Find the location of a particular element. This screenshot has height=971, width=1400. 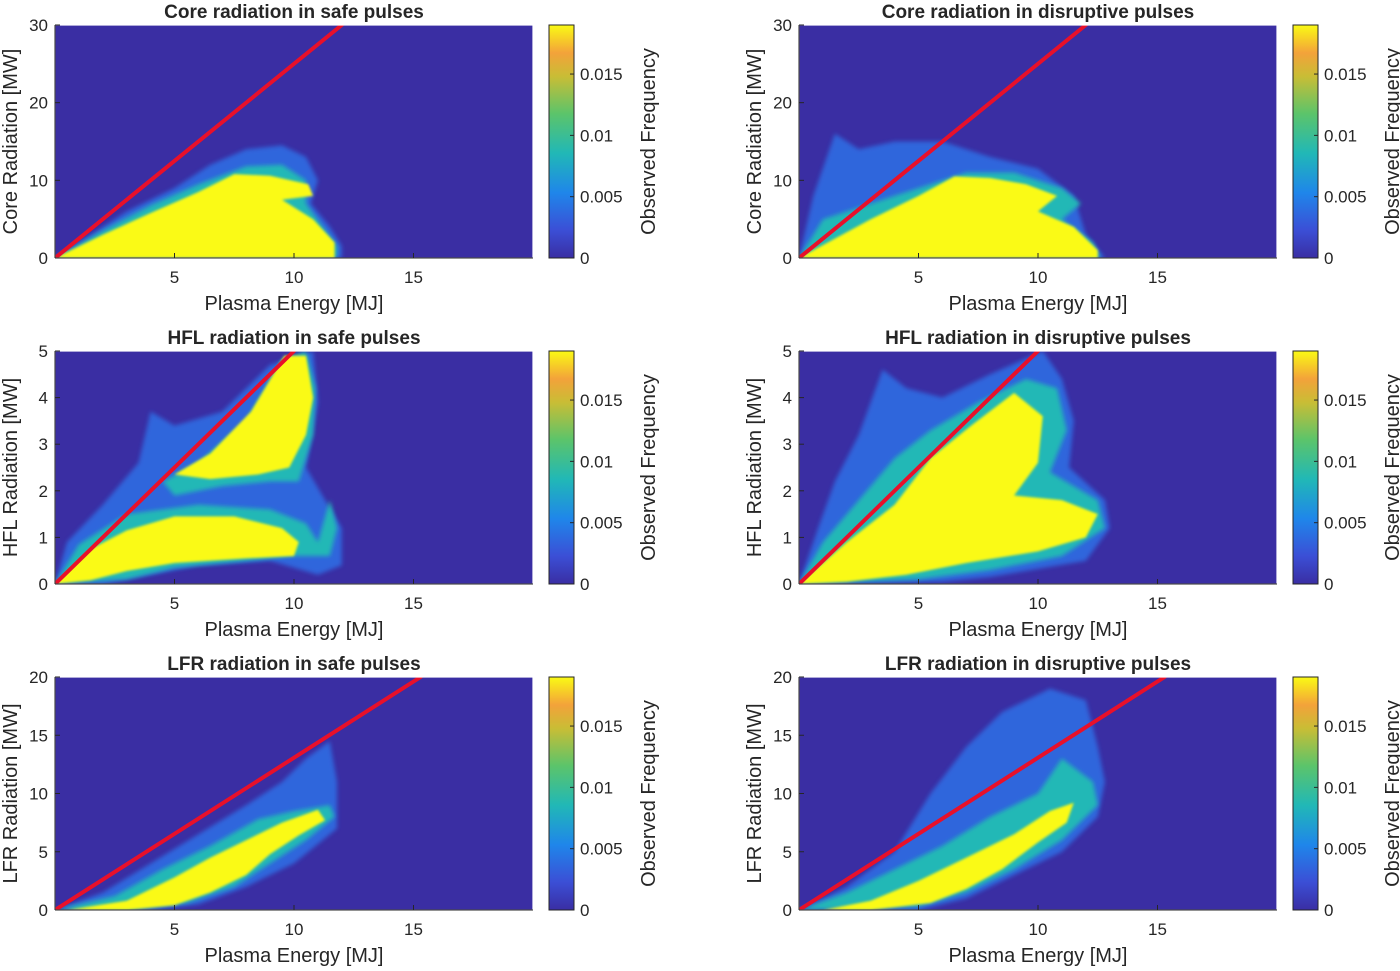

panel-title: LFR radiation in safe pulses is located at coordinates (293, 664).